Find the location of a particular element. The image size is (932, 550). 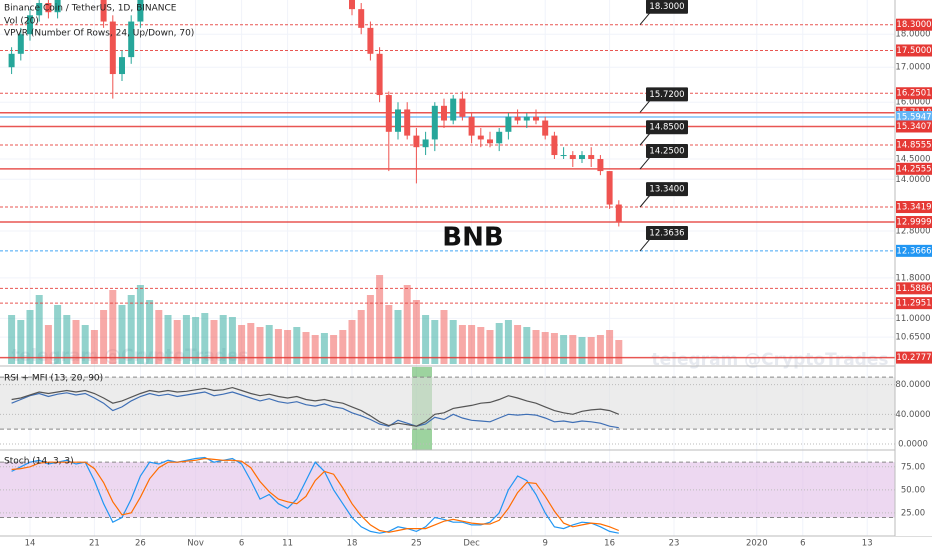

x-tick-label: 13 is located at coordinates (867, 544).